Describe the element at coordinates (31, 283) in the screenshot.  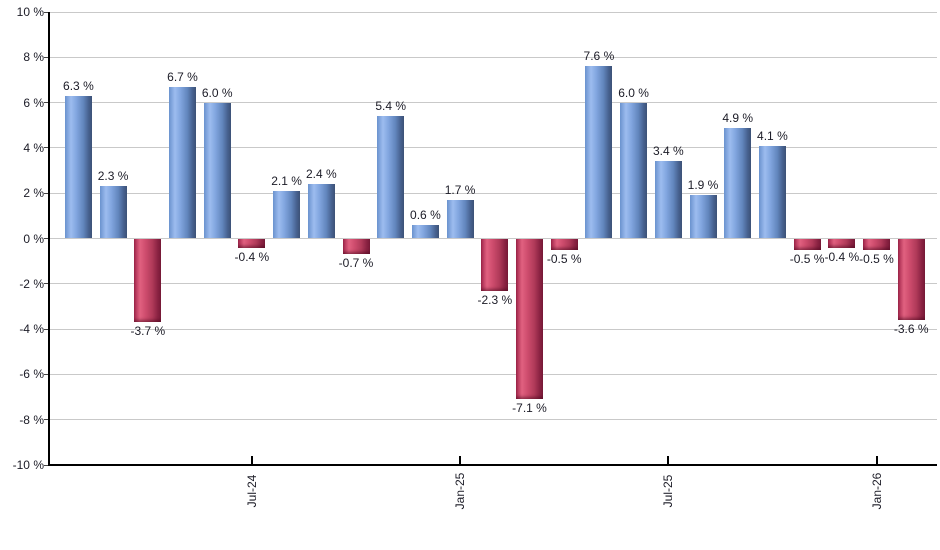
I see `y-axis-tick-label: -2 %` at that location.